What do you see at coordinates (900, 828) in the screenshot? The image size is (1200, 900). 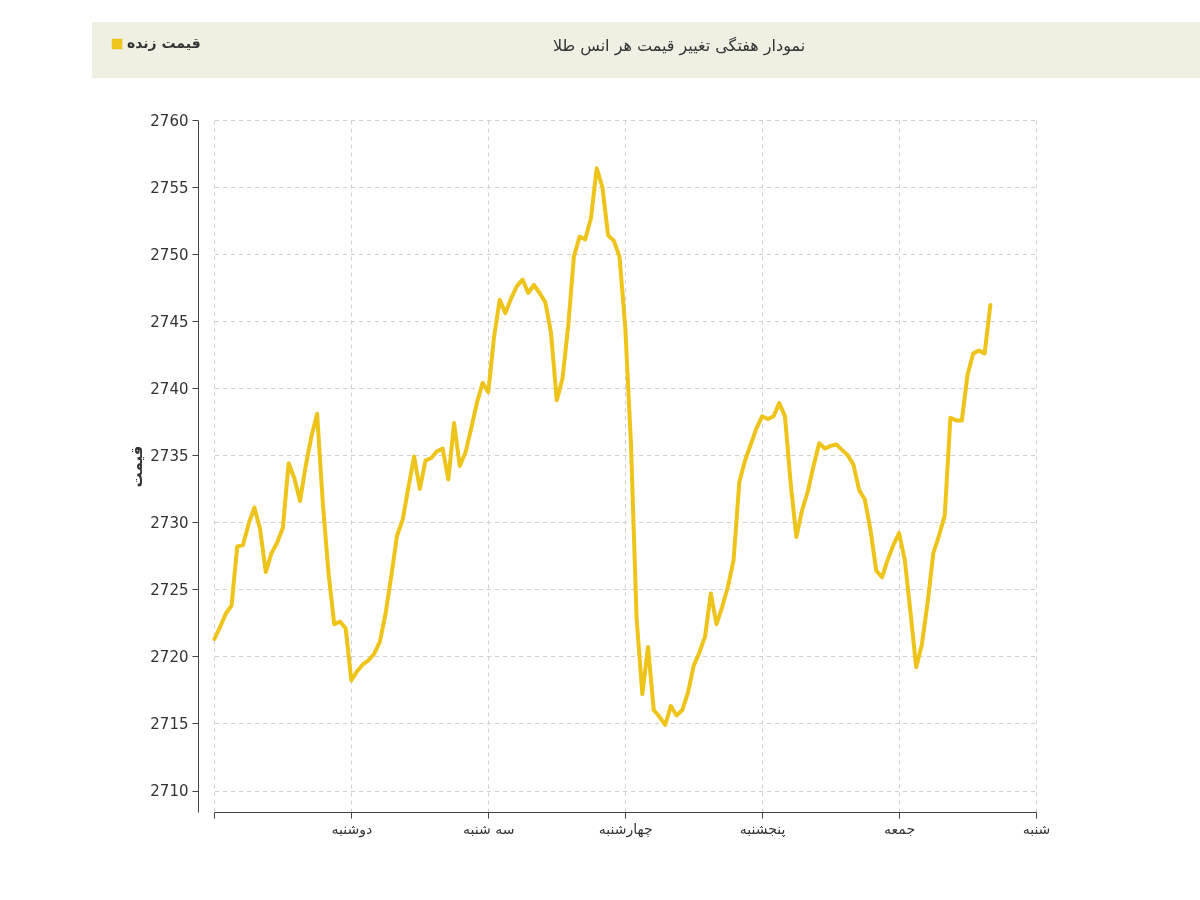 I see `x-tick-label: جمعه` at bounding box center [900, 828].